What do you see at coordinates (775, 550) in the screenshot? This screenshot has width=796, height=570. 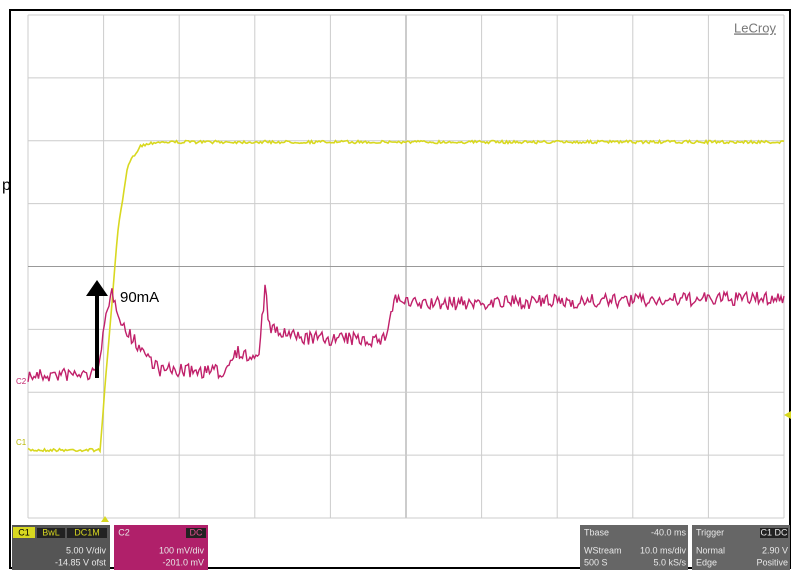 I see `trigger-level: 2.90 V` at bounding box center [775, 550].